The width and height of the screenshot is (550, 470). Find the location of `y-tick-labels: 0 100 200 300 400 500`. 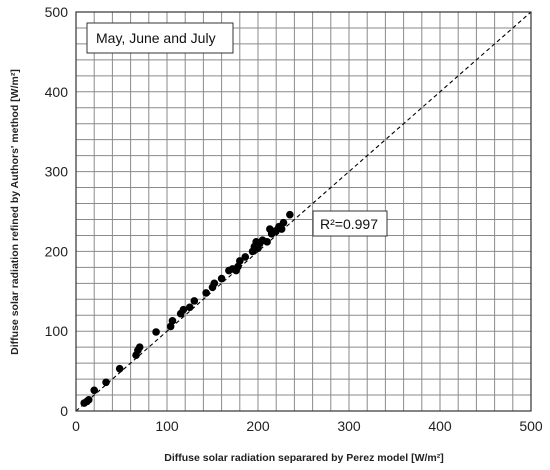

y-tick-labels: 0 100 200 300 400 500 is located at coordinates (57, 211).